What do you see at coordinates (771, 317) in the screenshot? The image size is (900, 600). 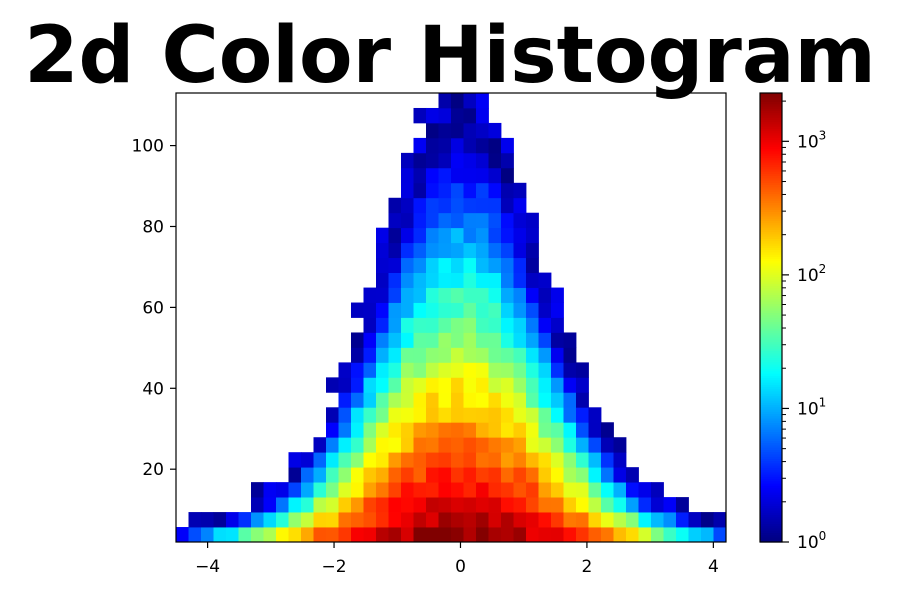 I see `colorbar-frame` at bounding box center [771, 317].